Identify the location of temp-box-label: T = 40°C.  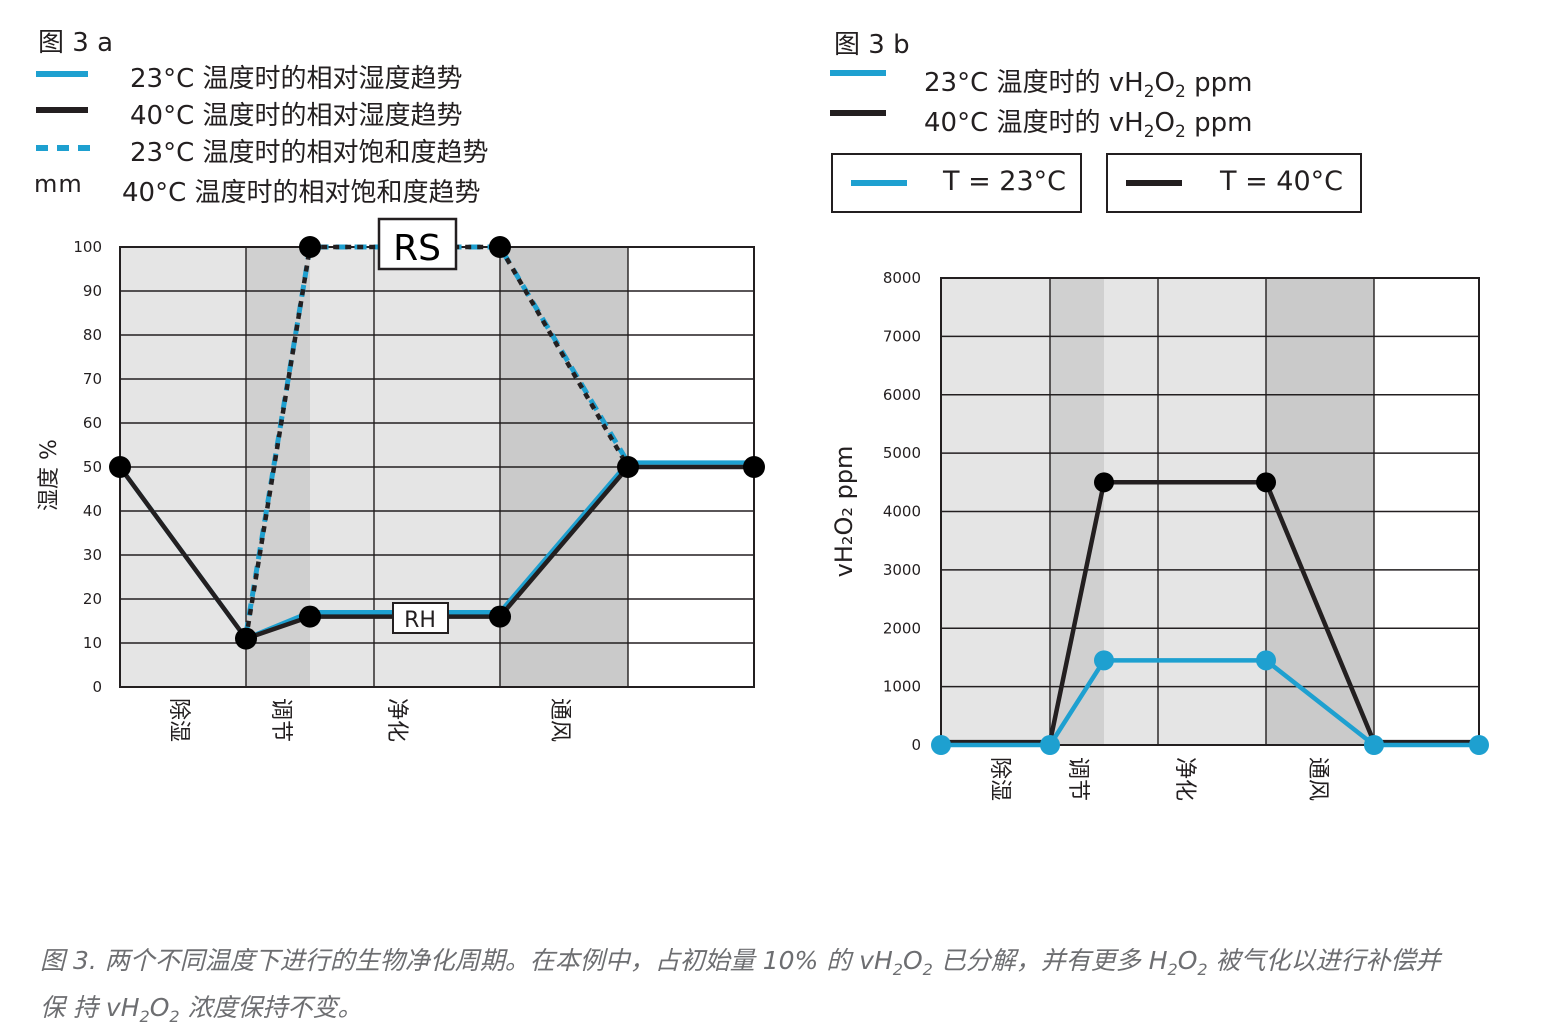
(1281, 181).